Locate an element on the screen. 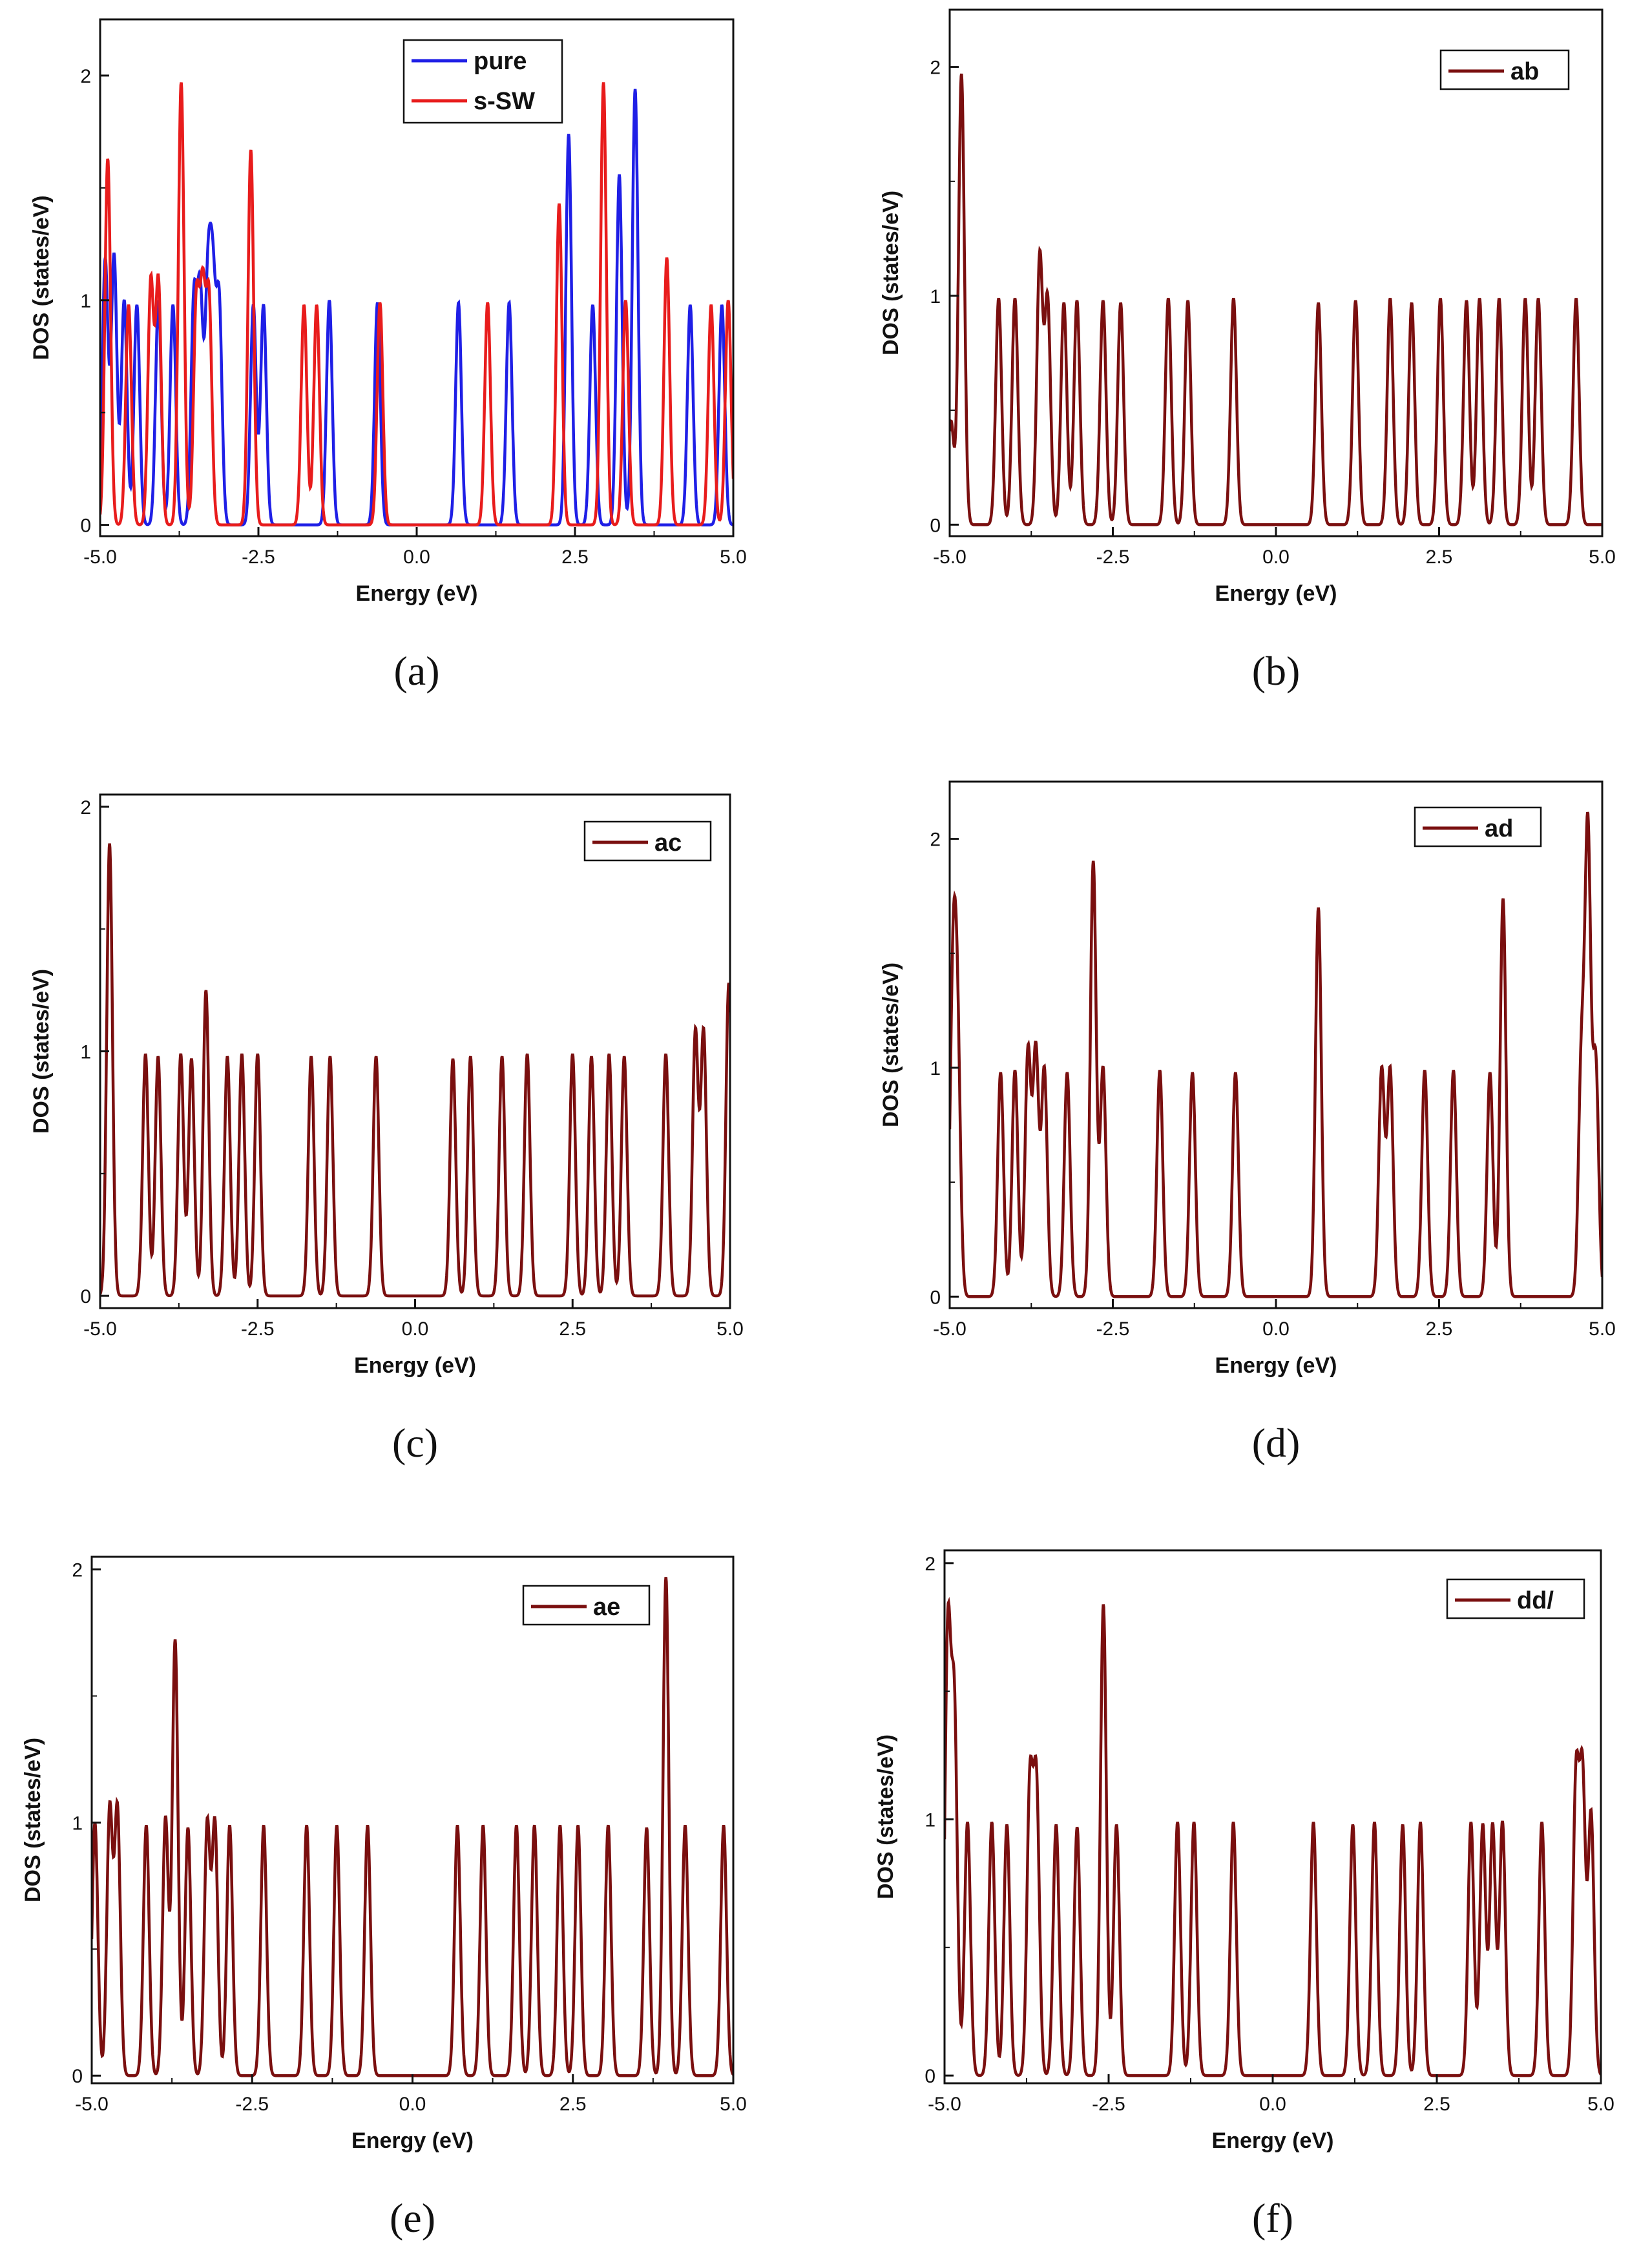 Image resolution: width=1630 pixels, height=2268 pixels. legend: dd/ is located at coordinates (1515, 1598).